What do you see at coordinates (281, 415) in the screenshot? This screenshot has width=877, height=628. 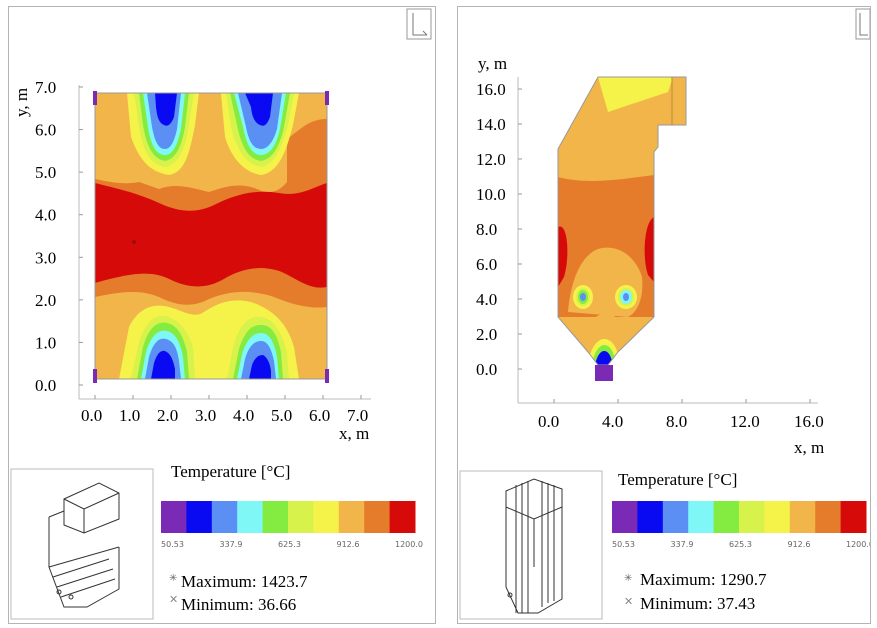 I see `left-x-tick-label: 5.0` at bounding box center [281, 415].